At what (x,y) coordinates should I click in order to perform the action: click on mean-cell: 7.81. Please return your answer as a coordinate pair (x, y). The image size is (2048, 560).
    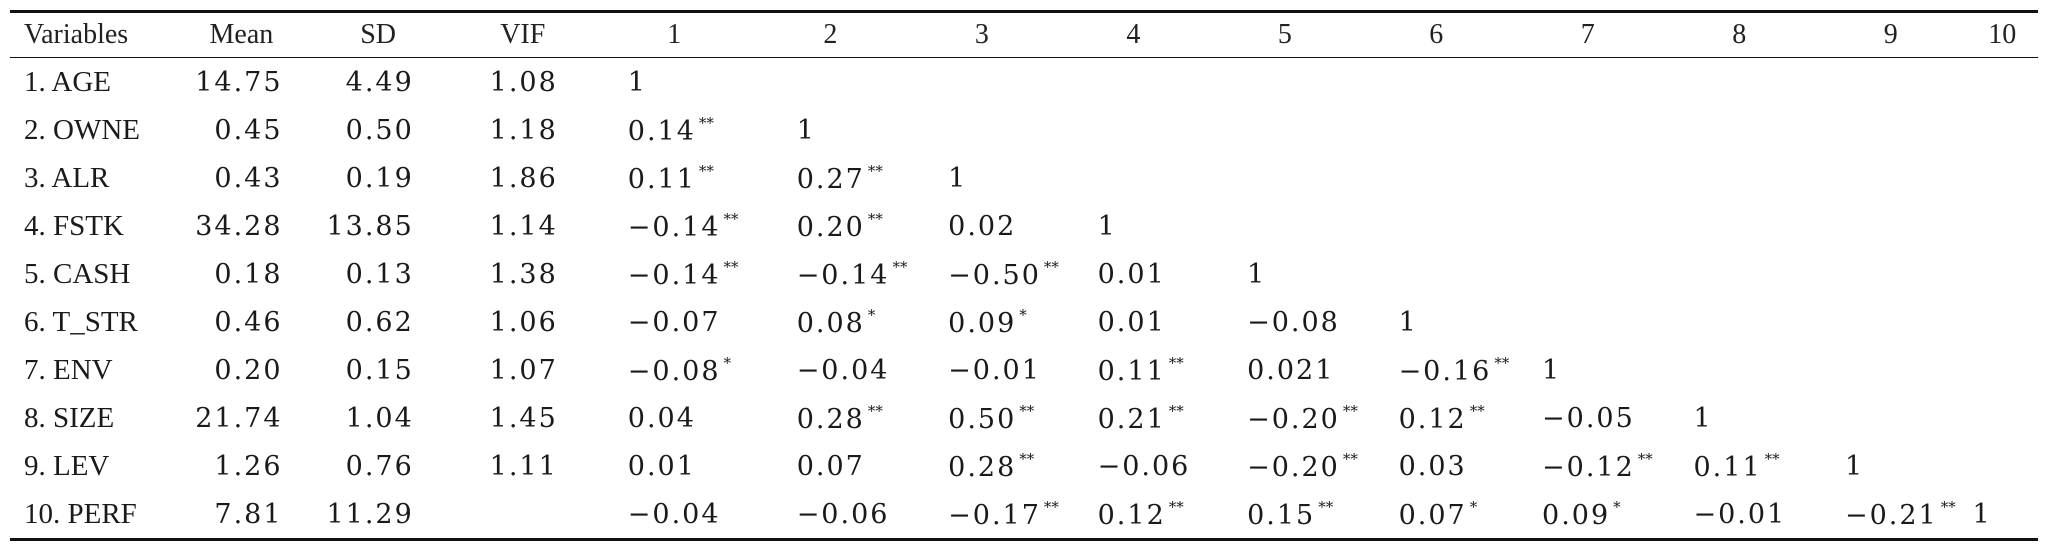
    Looking at the image, I should click on (248, 514).